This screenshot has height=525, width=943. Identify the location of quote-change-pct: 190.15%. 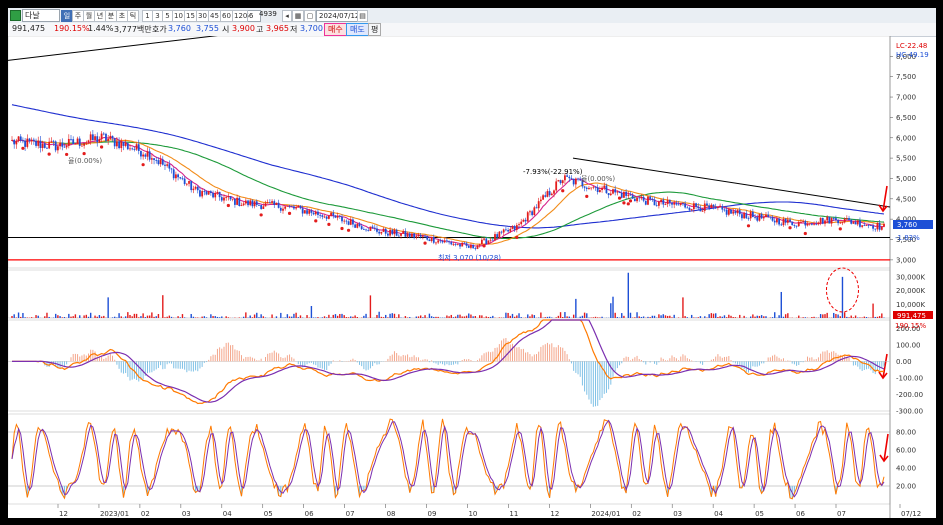
(72, 28).